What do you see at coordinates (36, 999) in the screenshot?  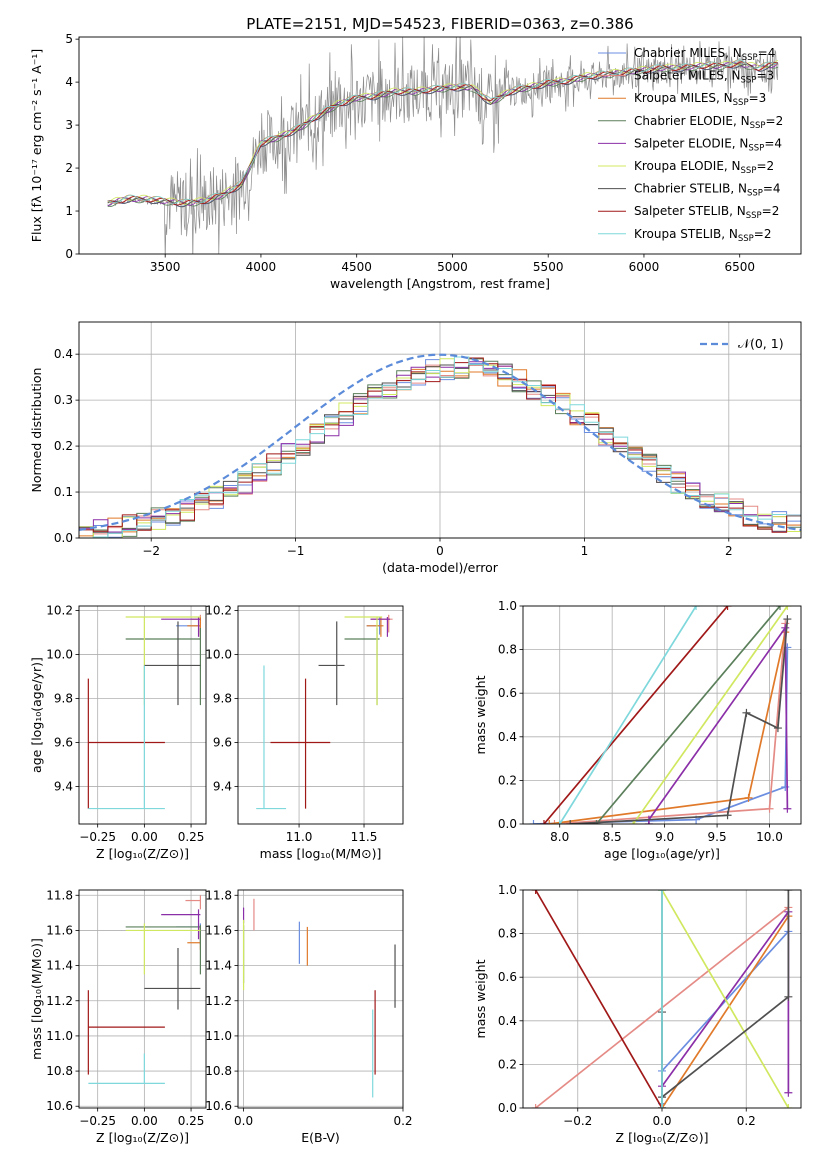 I see `y-axis-label: mass [log₁₀(M/M⊙)]` at bounding box center [36, 999].